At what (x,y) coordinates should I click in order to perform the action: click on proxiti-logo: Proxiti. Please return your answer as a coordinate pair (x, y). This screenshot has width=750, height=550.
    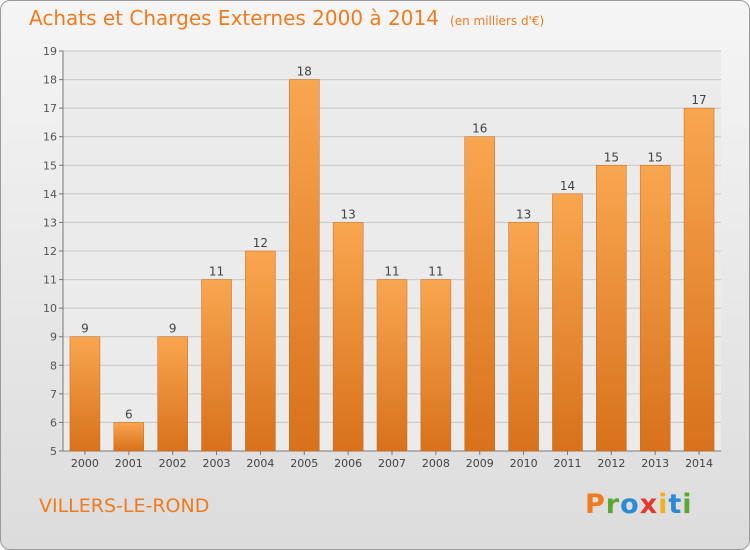
    Looking at the image, I should click on (639, 504).